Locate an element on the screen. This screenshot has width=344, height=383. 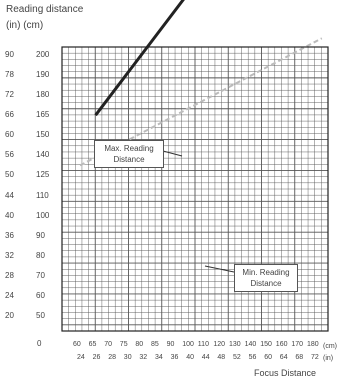
y-tick-label-cm: 70 is located at coordinates (40, 275).